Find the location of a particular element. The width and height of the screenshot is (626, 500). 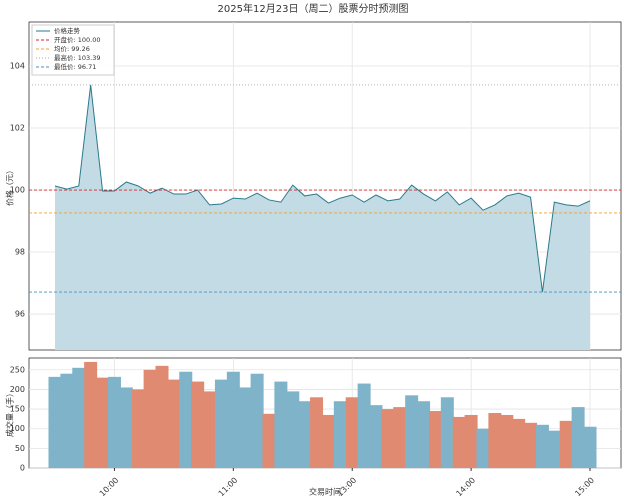

price-y-label: 价格（元） is located at coordinates (10, 186).